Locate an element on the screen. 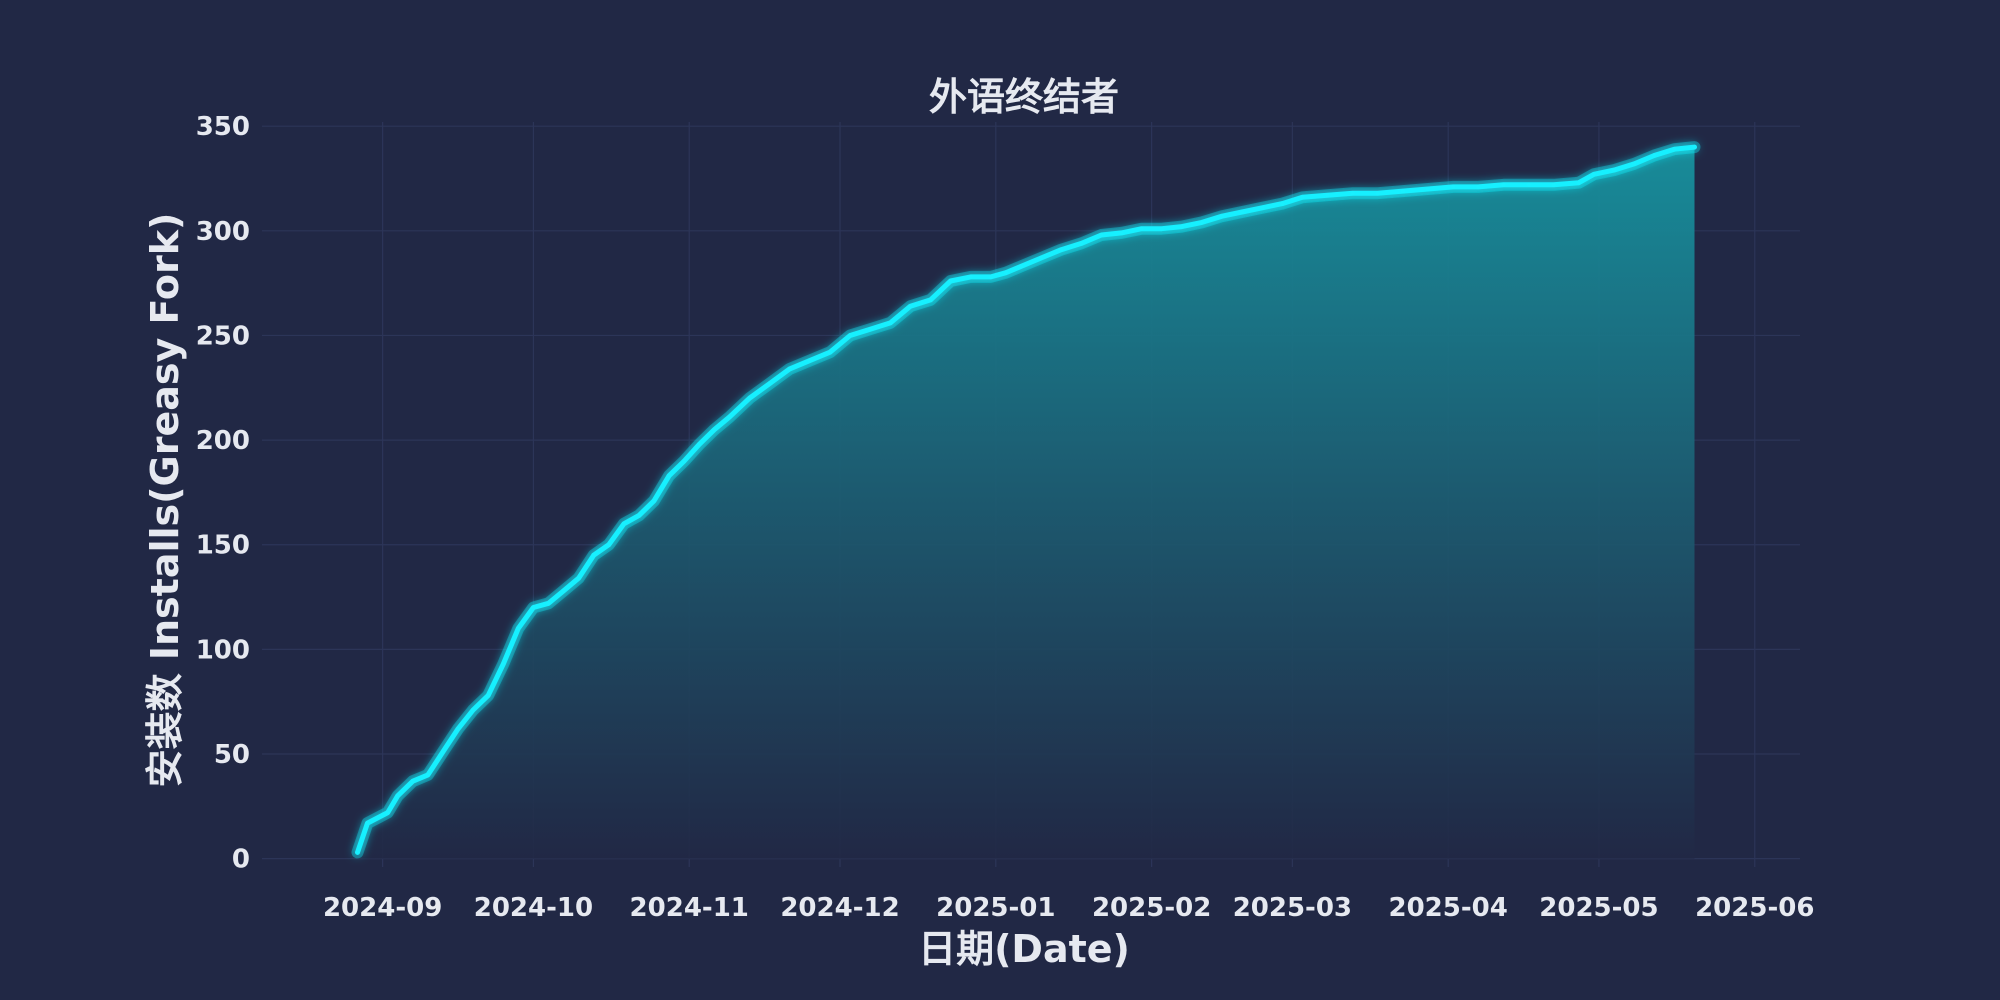 This screenshot has width=2000, height=1000. y-tick-label: 200 is located at coordinates (223, 441).